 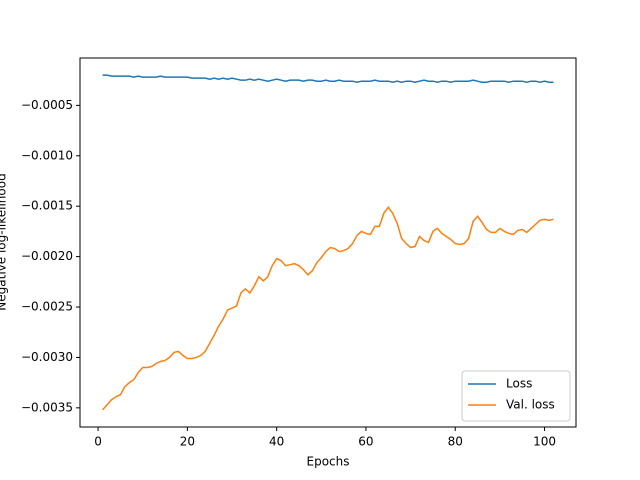 What do you see at coordinates (276, 442) in the screenshot?
I see `x-tick-label: 40` at bounding box center [276, 442].